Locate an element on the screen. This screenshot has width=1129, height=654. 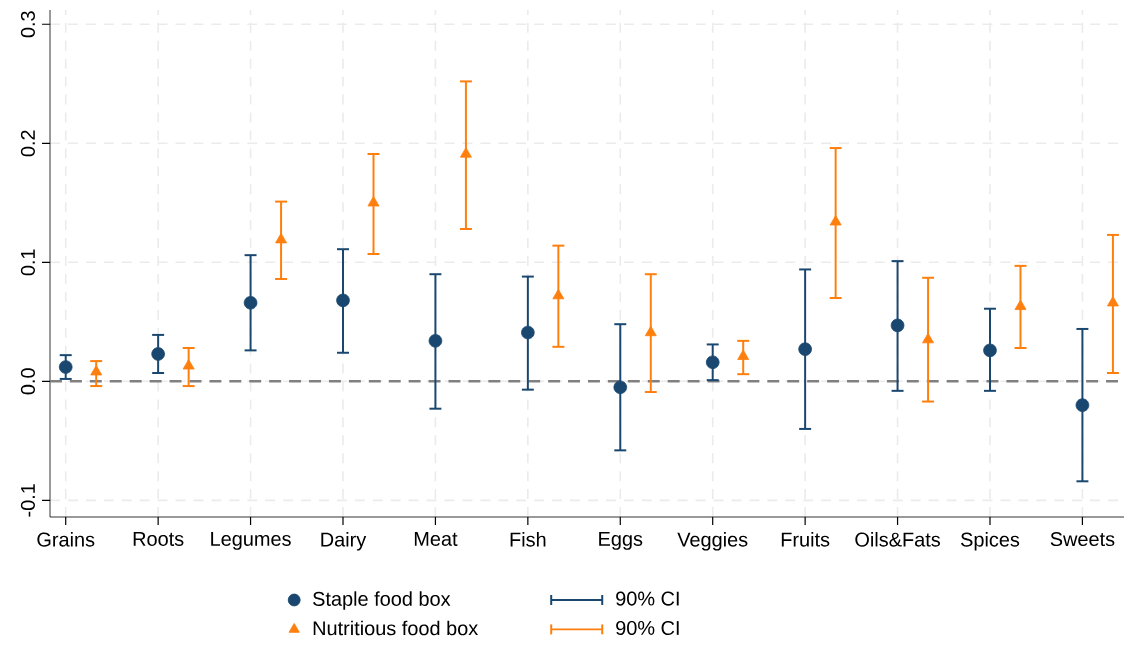
y-tick-label: -0.1 is located at coordinates (27, 500).